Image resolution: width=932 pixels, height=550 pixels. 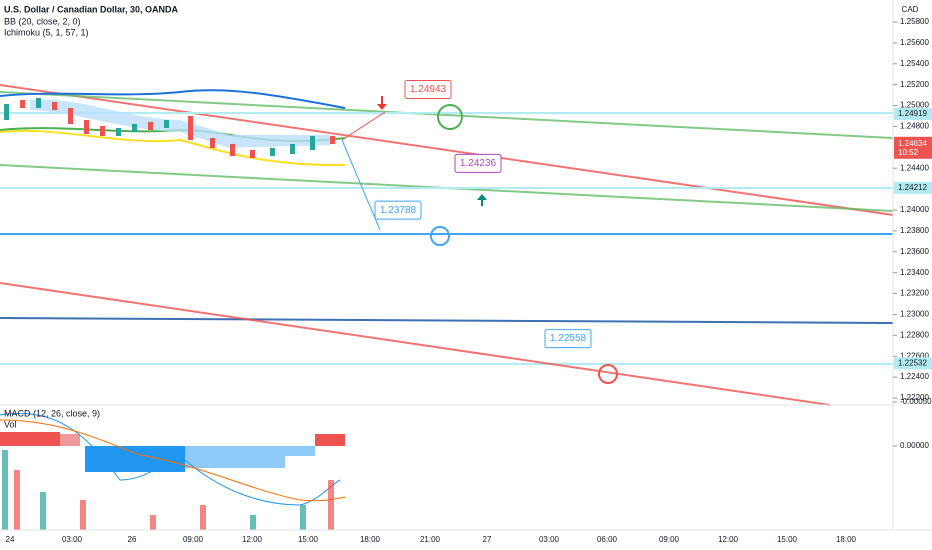 I want to click on price-tick-label: 1.22800, so click(x=914, y=334).